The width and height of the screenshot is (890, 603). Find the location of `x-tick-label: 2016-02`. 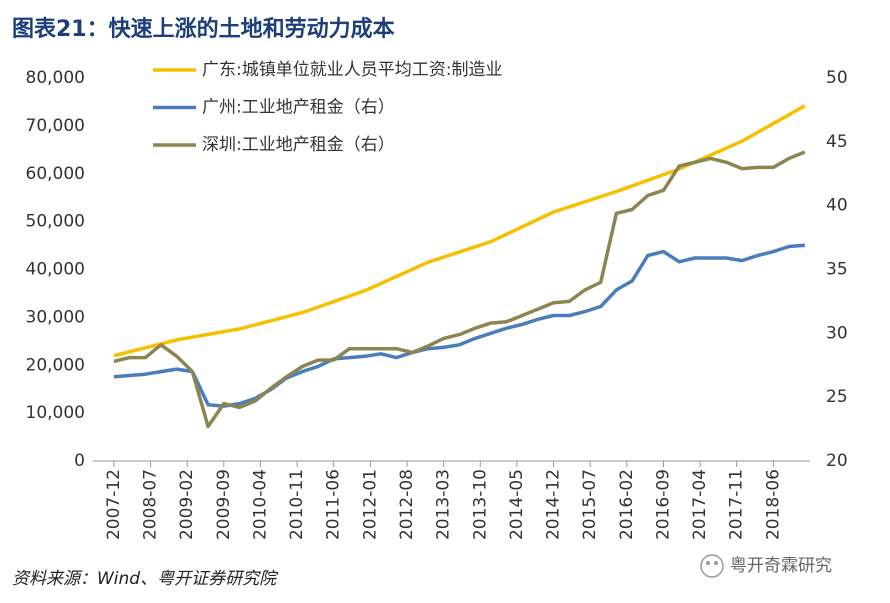

x-tick-label: 2016-02 is located at coordinates (627, 504).